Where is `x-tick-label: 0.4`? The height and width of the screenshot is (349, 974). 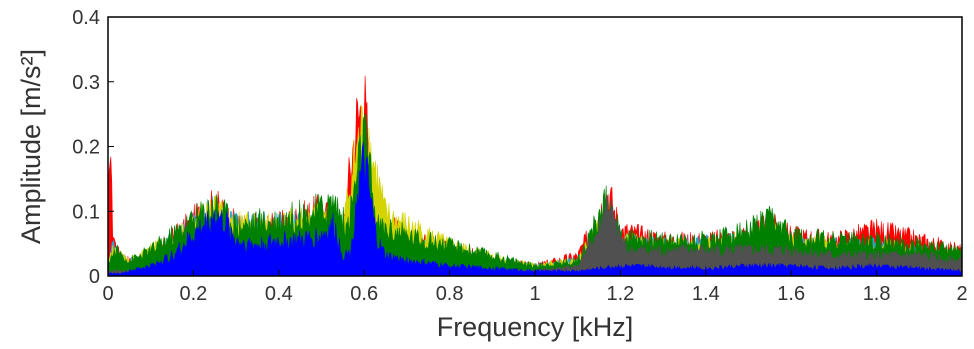
x-tick-label: 0.4 is located at coordinates (279, 294).